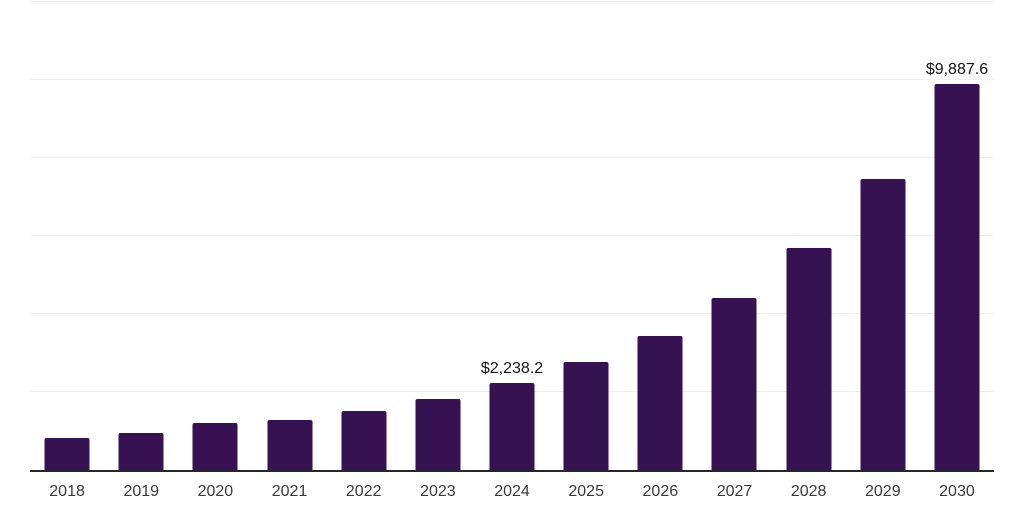  I want to click on bar-2019, so click(141, 451).